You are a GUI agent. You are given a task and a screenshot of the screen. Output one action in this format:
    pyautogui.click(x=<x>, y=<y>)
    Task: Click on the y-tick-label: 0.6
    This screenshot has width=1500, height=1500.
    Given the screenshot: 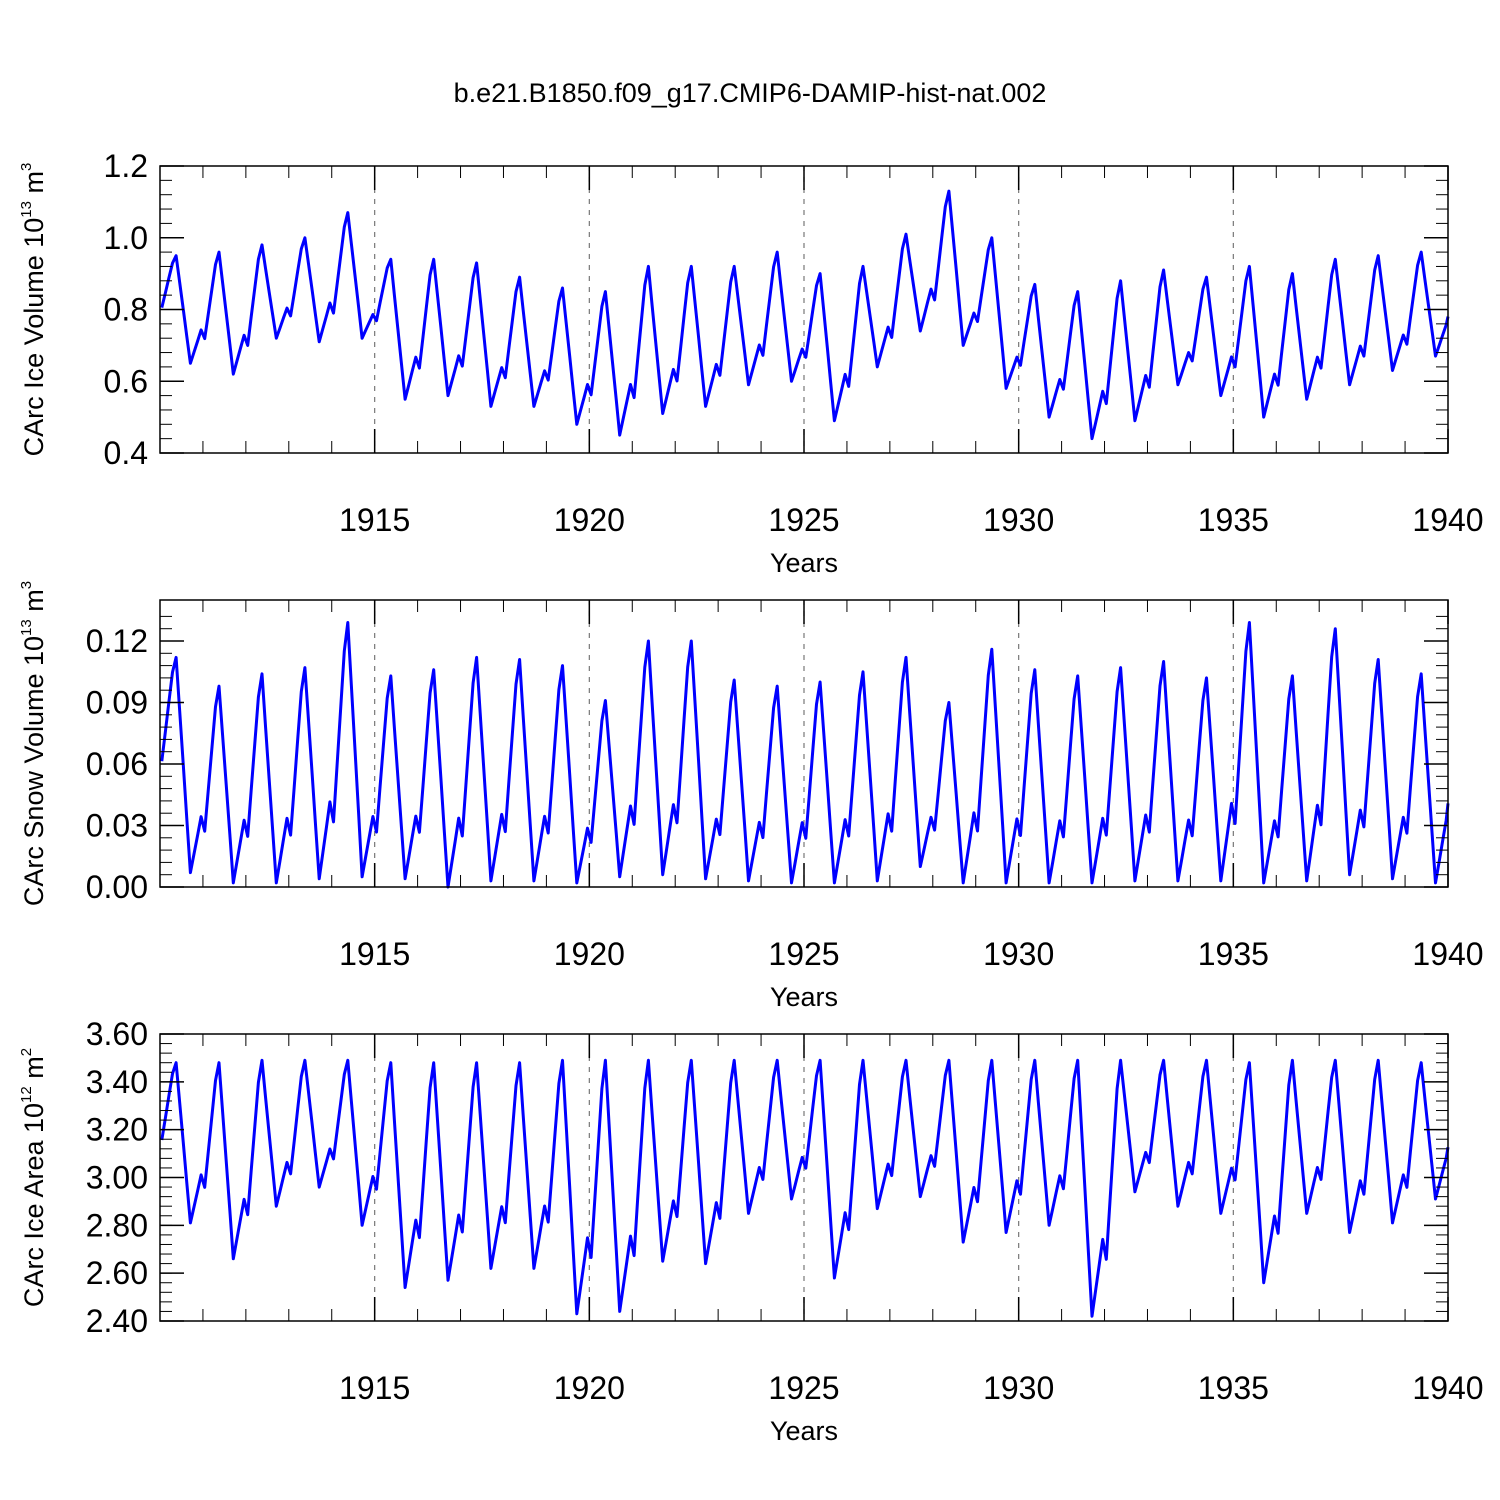 What is the action you would take?
    pyautogui.click(x=126, y=381)
    